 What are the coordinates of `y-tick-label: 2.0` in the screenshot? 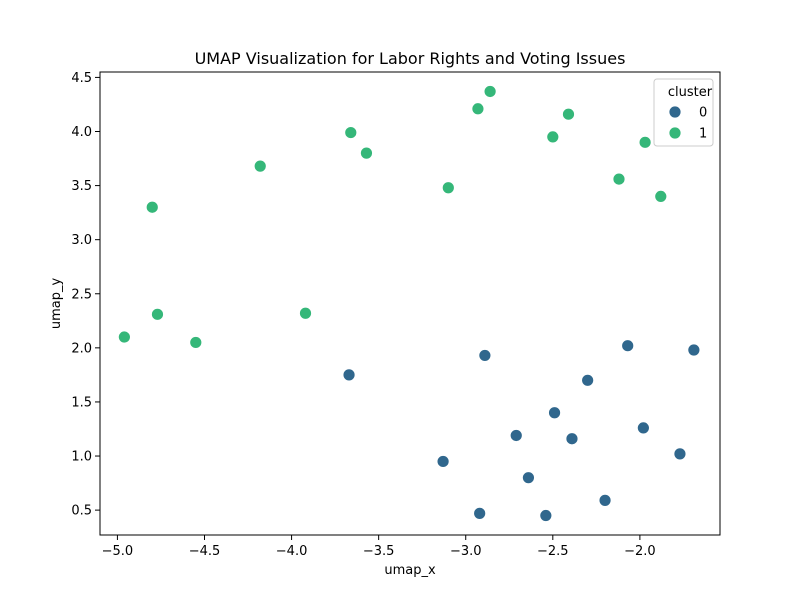 It's located at (81, 348).